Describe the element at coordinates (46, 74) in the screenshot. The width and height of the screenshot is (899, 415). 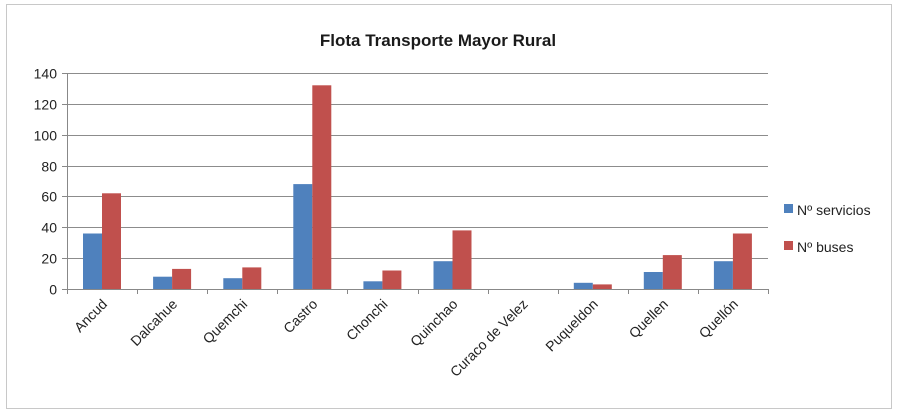
I see `y-tick-label: 140` at that location.